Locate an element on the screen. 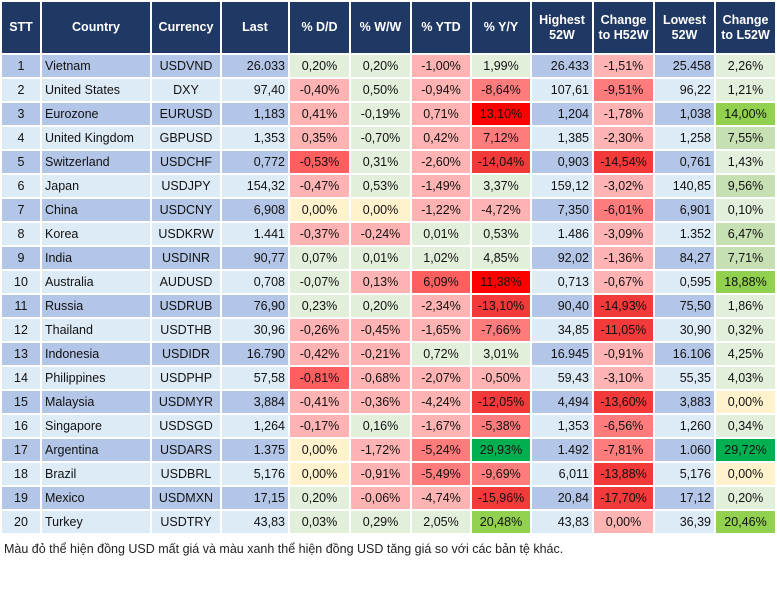 Image resolution: width=777 pixels, height=602 pixels. column-header-low: Lowest 52W is located at coordinates (684, 27).